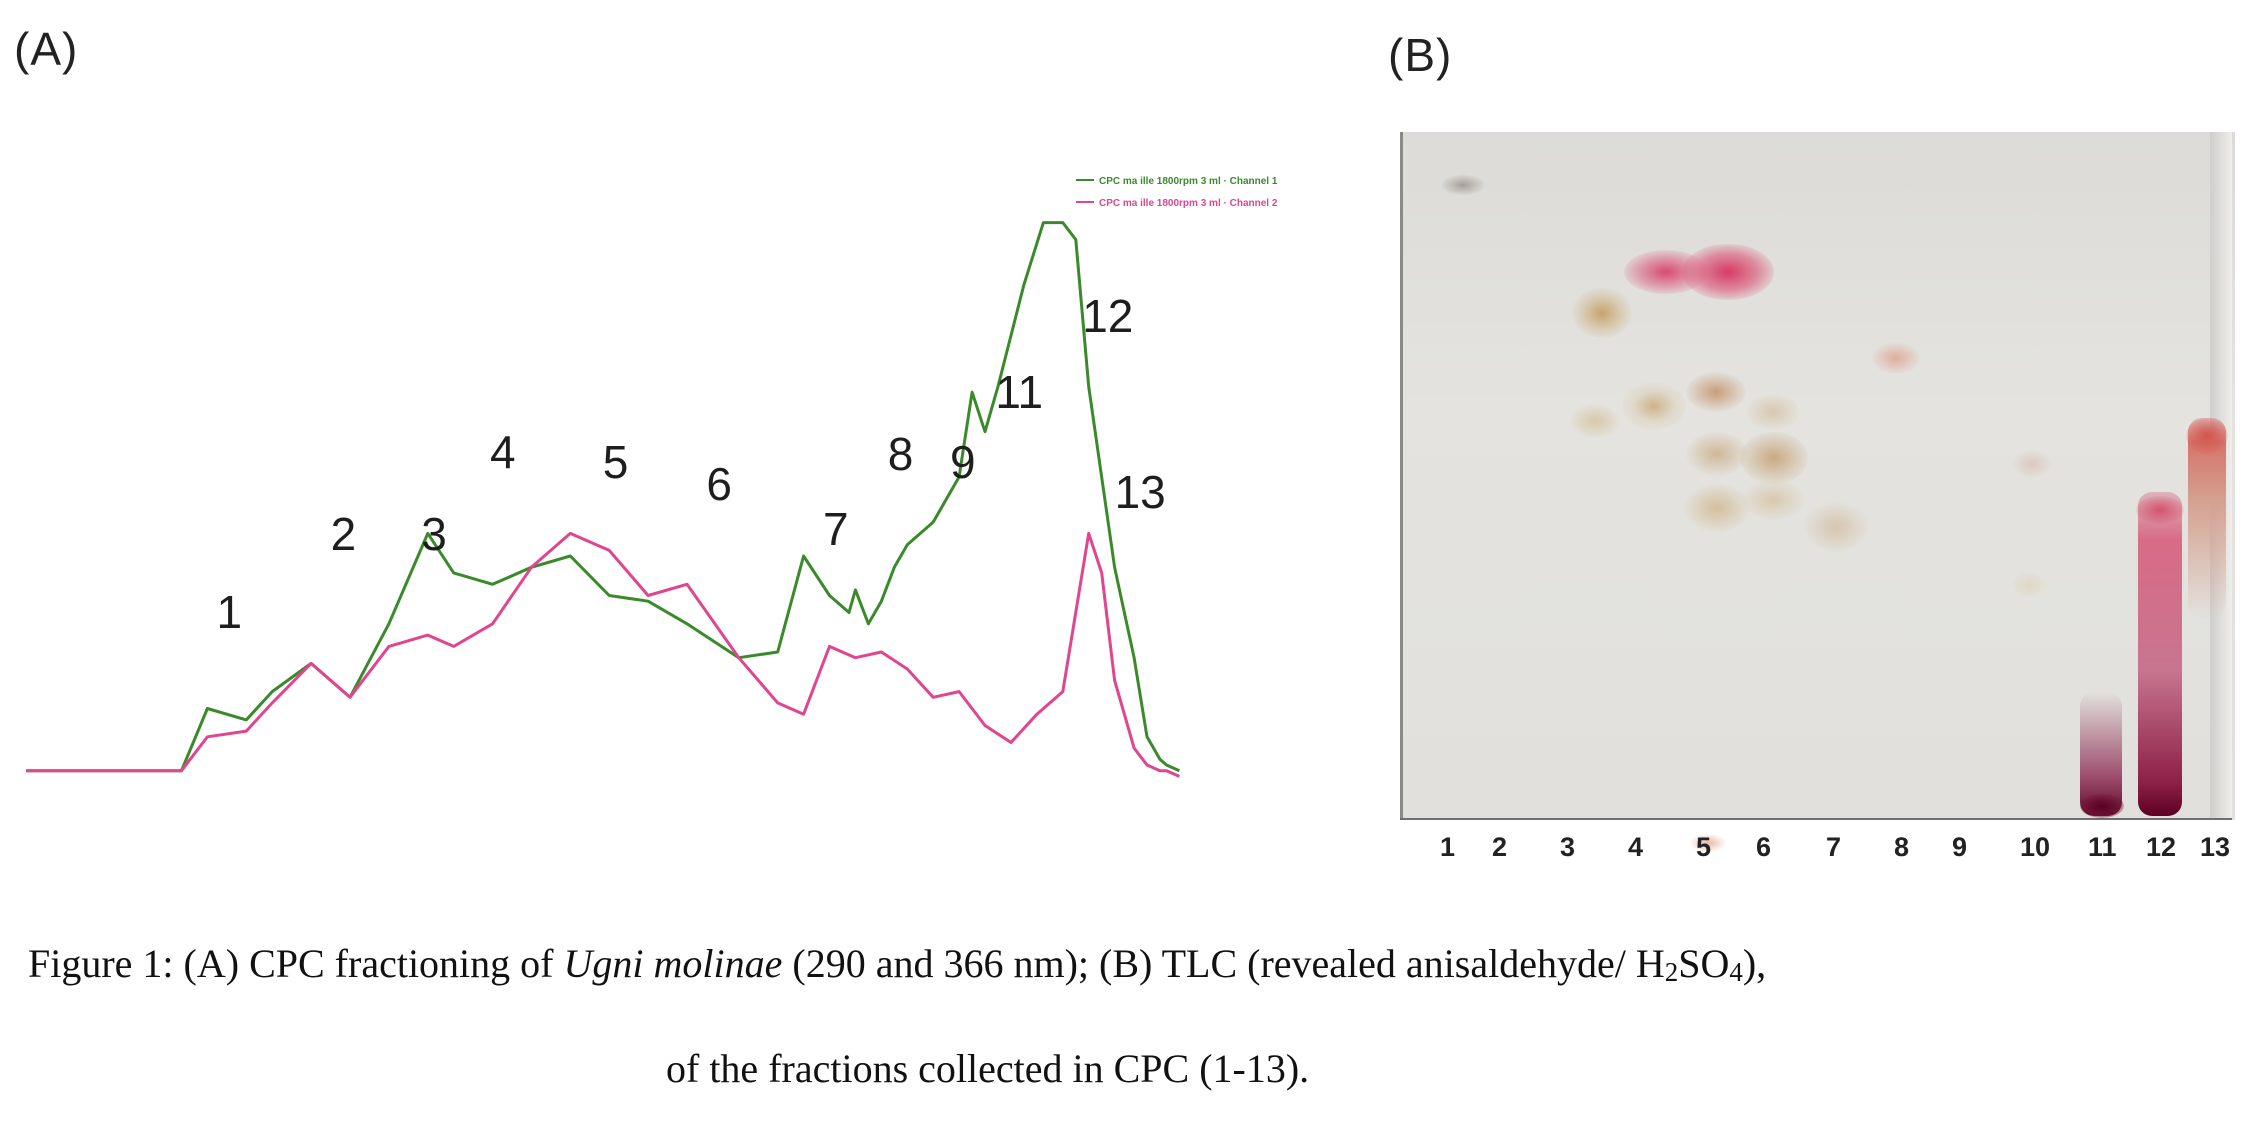 Image resolution: width=2250 pixels, height=1132 pixels. I want to click on panel-b-label: (B), so click(1420, 55).